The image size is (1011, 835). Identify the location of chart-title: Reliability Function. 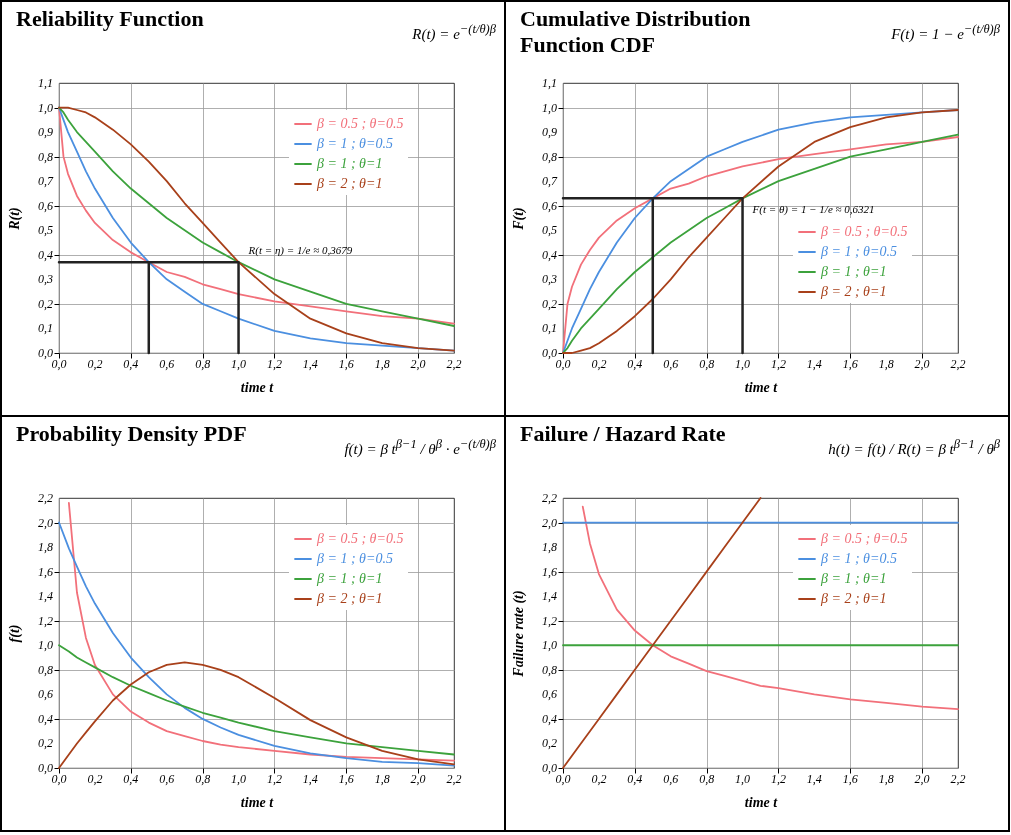
(110, 19).